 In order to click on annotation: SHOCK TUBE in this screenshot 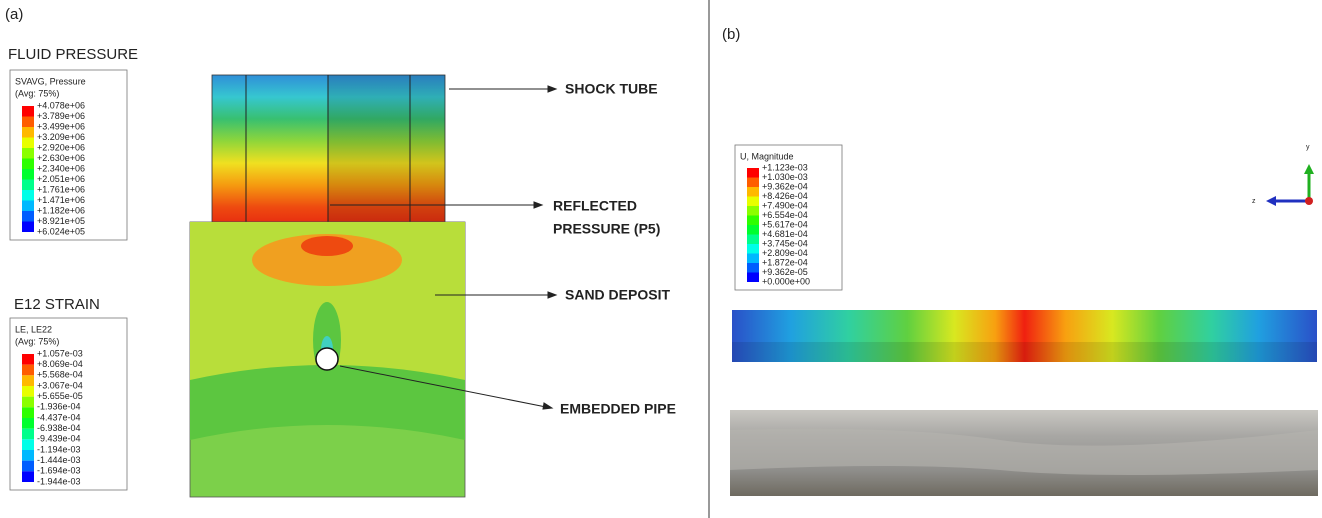, I will do `click(611, 89)`.